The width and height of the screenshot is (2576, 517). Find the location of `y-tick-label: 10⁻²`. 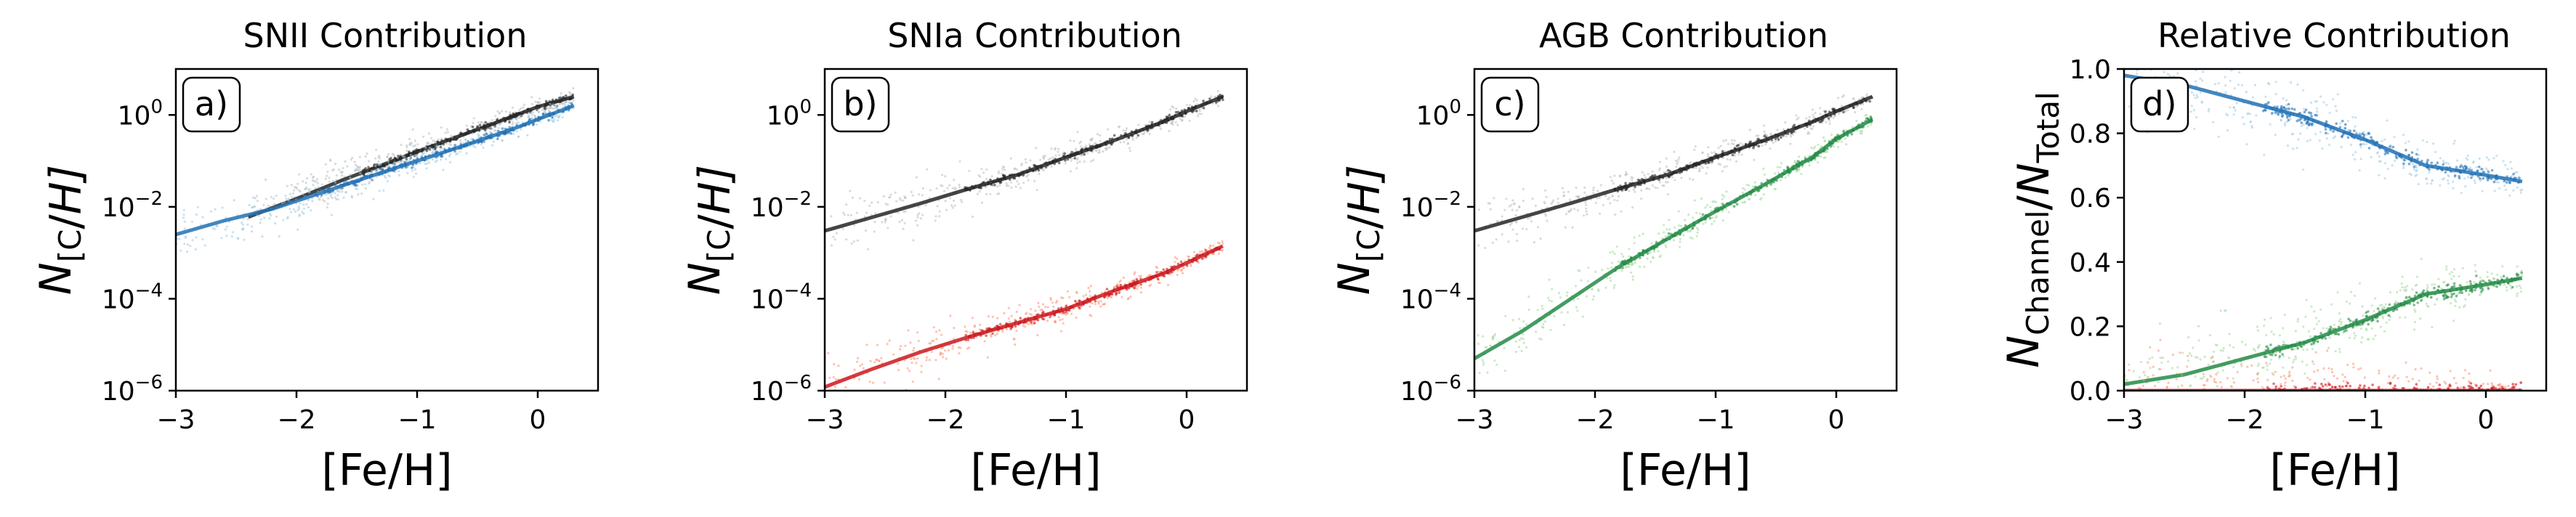

y-tick-label: 10⁻² is located at coordinates (132, 206).